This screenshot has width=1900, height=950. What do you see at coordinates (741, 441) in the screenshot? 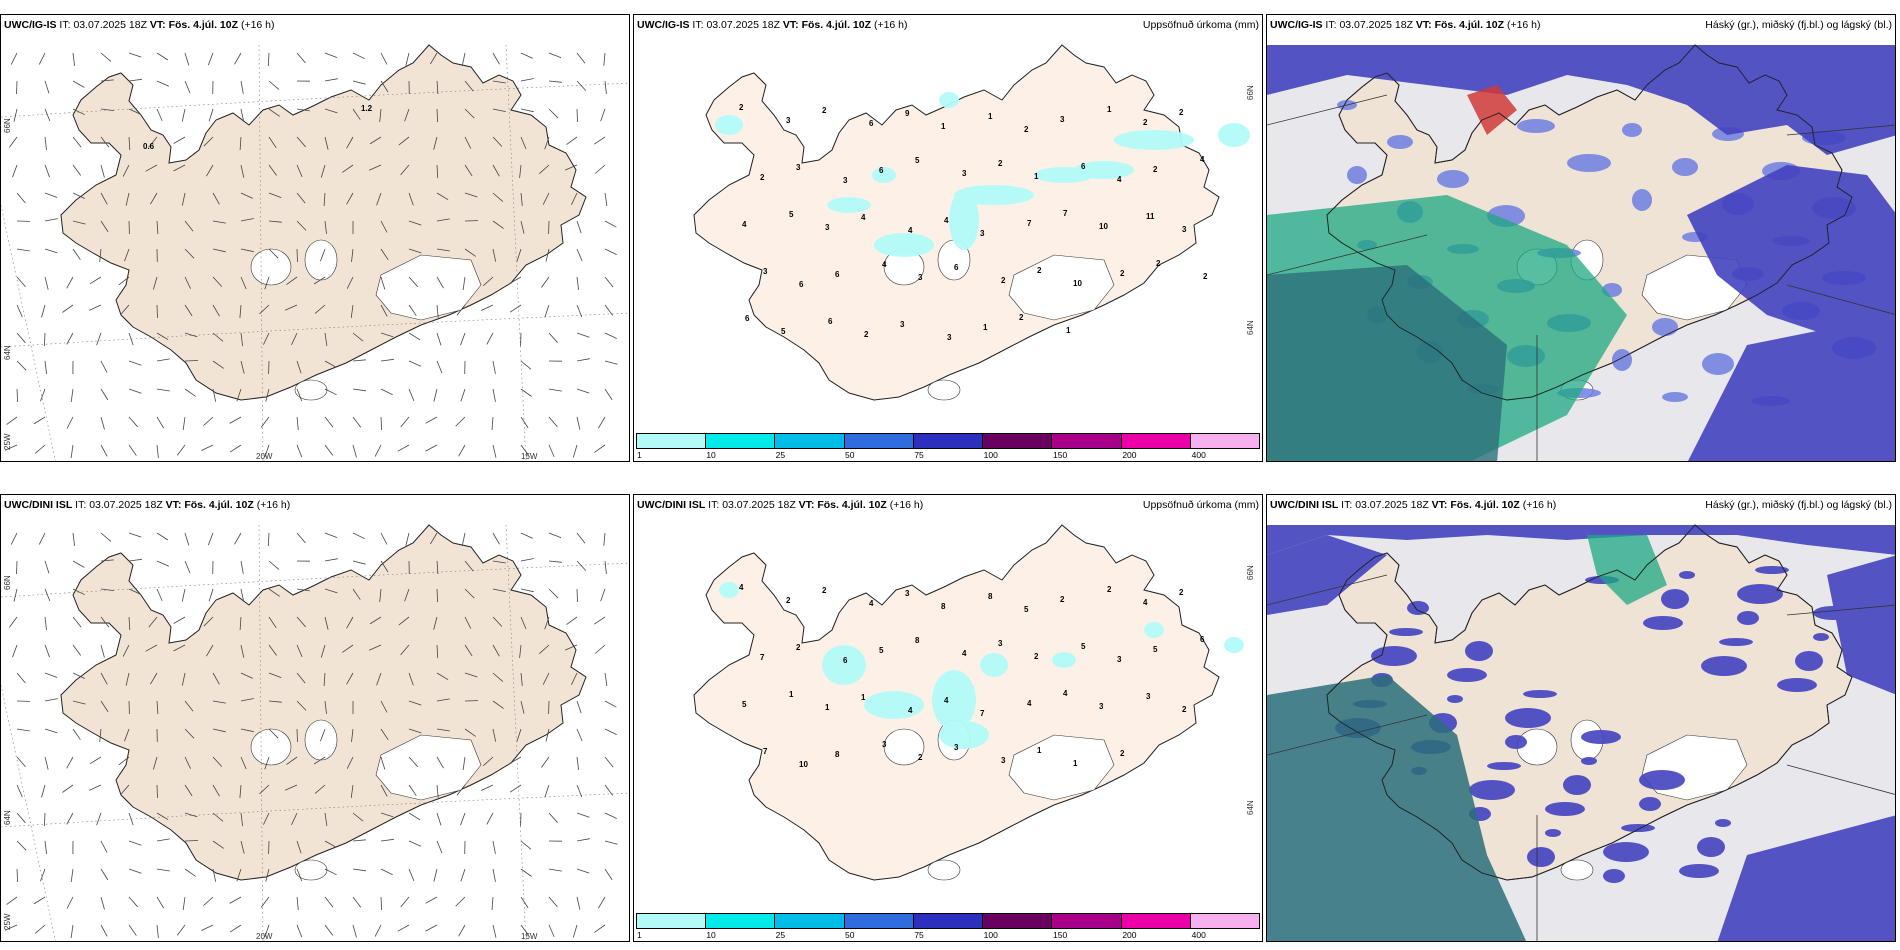
I see `colorbar-bin` at bounding box center [741, 441].